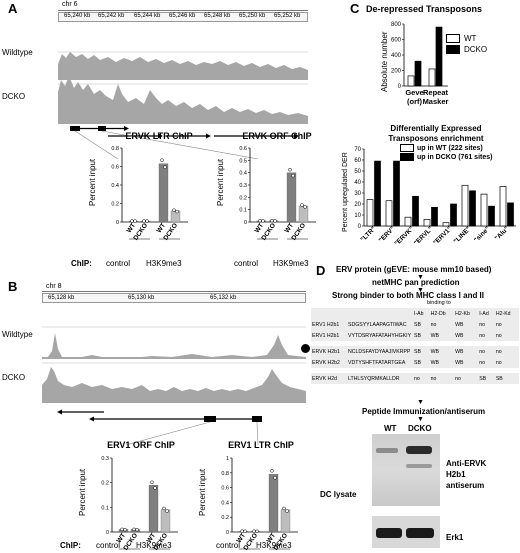 The height and width of the screenshot is (553, 520). What do you see at coordinates (442, 335) in the screenshot?
I see `binding-value: WB` at bounding box center [442, 335].